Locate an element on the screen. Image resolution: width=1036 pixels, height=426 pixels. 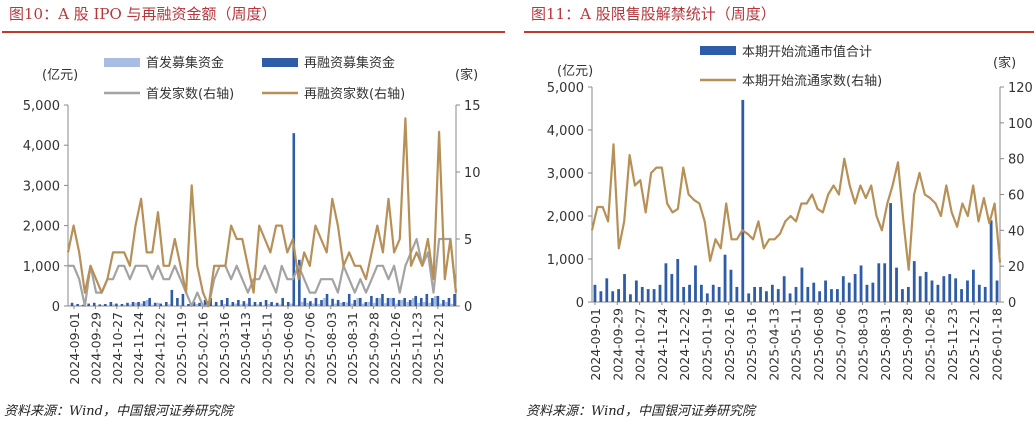
right-y-tick-label: 20 is located at coordinates (1016, 267).